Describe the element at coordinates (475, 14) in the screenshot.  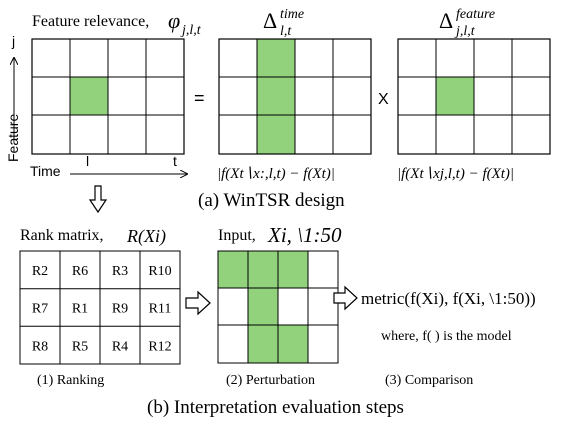
I see `delta-feature-superscript: feature` at that location.